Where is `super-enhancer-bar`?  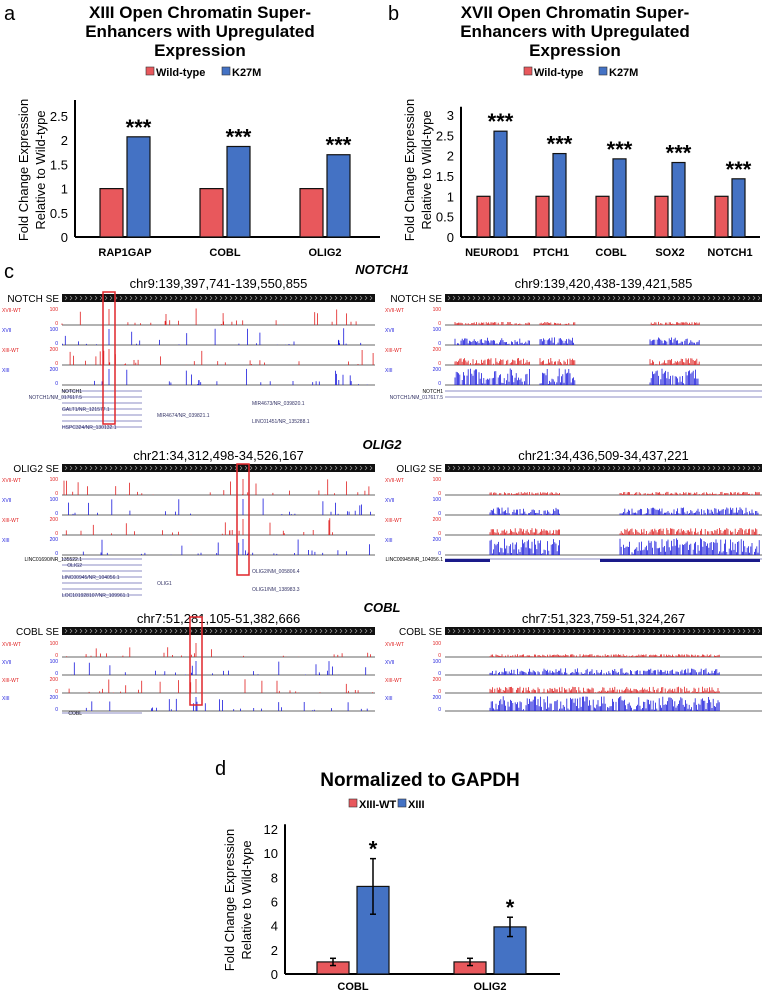
super-enhancer-bar is located at coordinates (218, 631).